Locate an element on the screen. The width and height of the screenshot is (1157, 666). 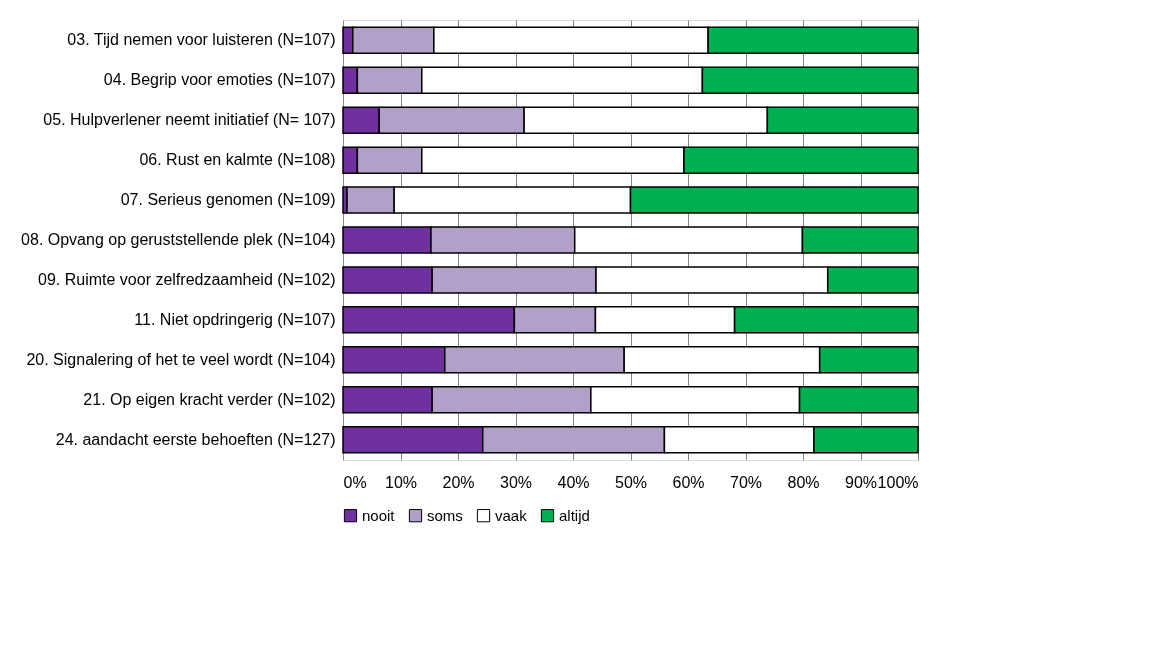
legend-label: nooit is located at coordinates (379, 515).